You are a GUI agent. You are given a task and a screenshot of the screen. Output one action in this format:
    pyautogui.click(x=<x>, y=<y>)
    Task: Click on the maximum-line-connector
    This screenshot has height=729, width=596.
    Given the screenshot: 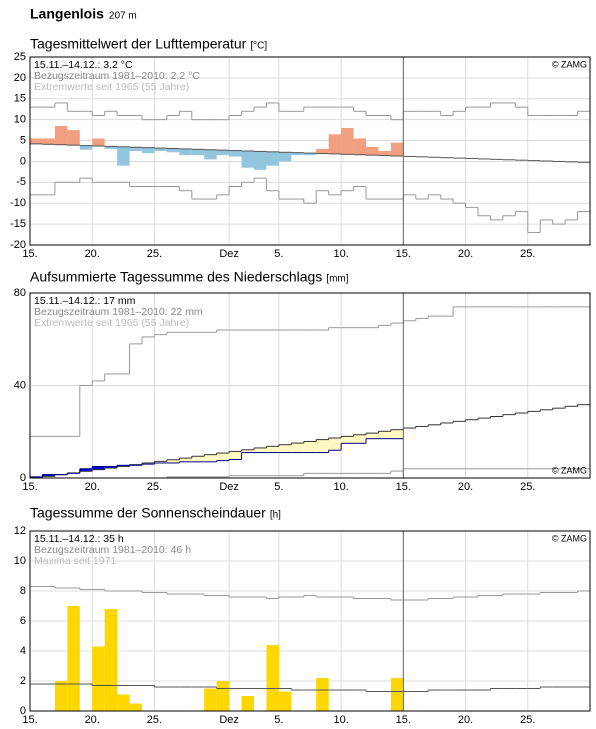 What is the action you would take?
    pyautogui.click(x=316, y=593)
    